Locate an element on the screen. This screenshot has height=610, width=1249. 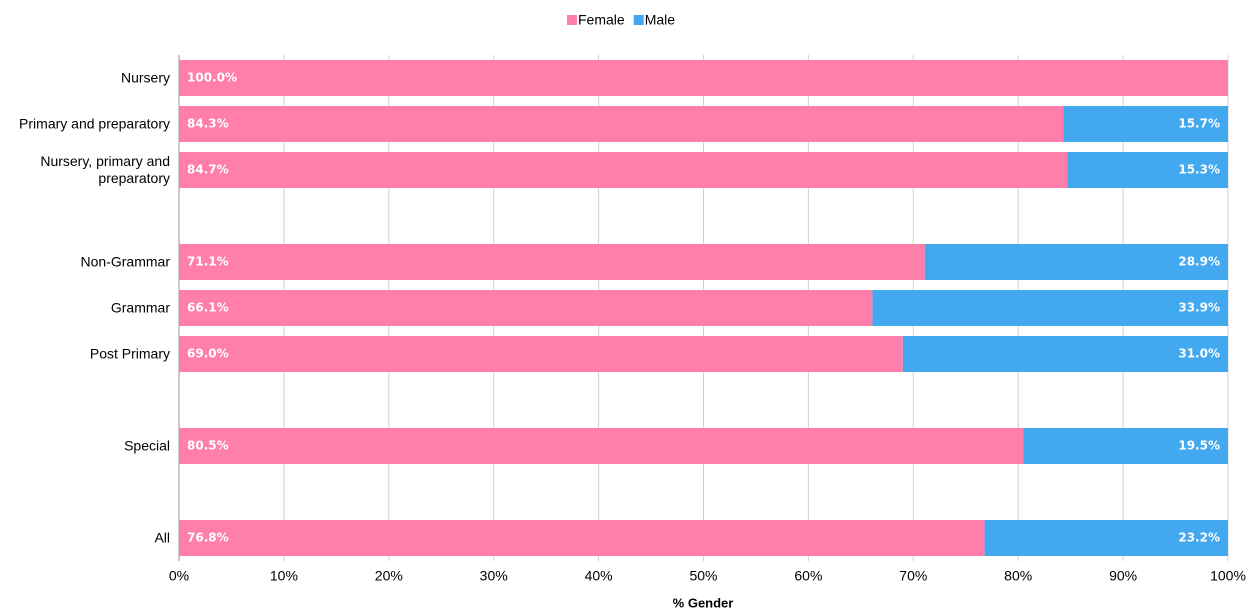
x-tick-label: 30% is located at coordinates (494, 576).